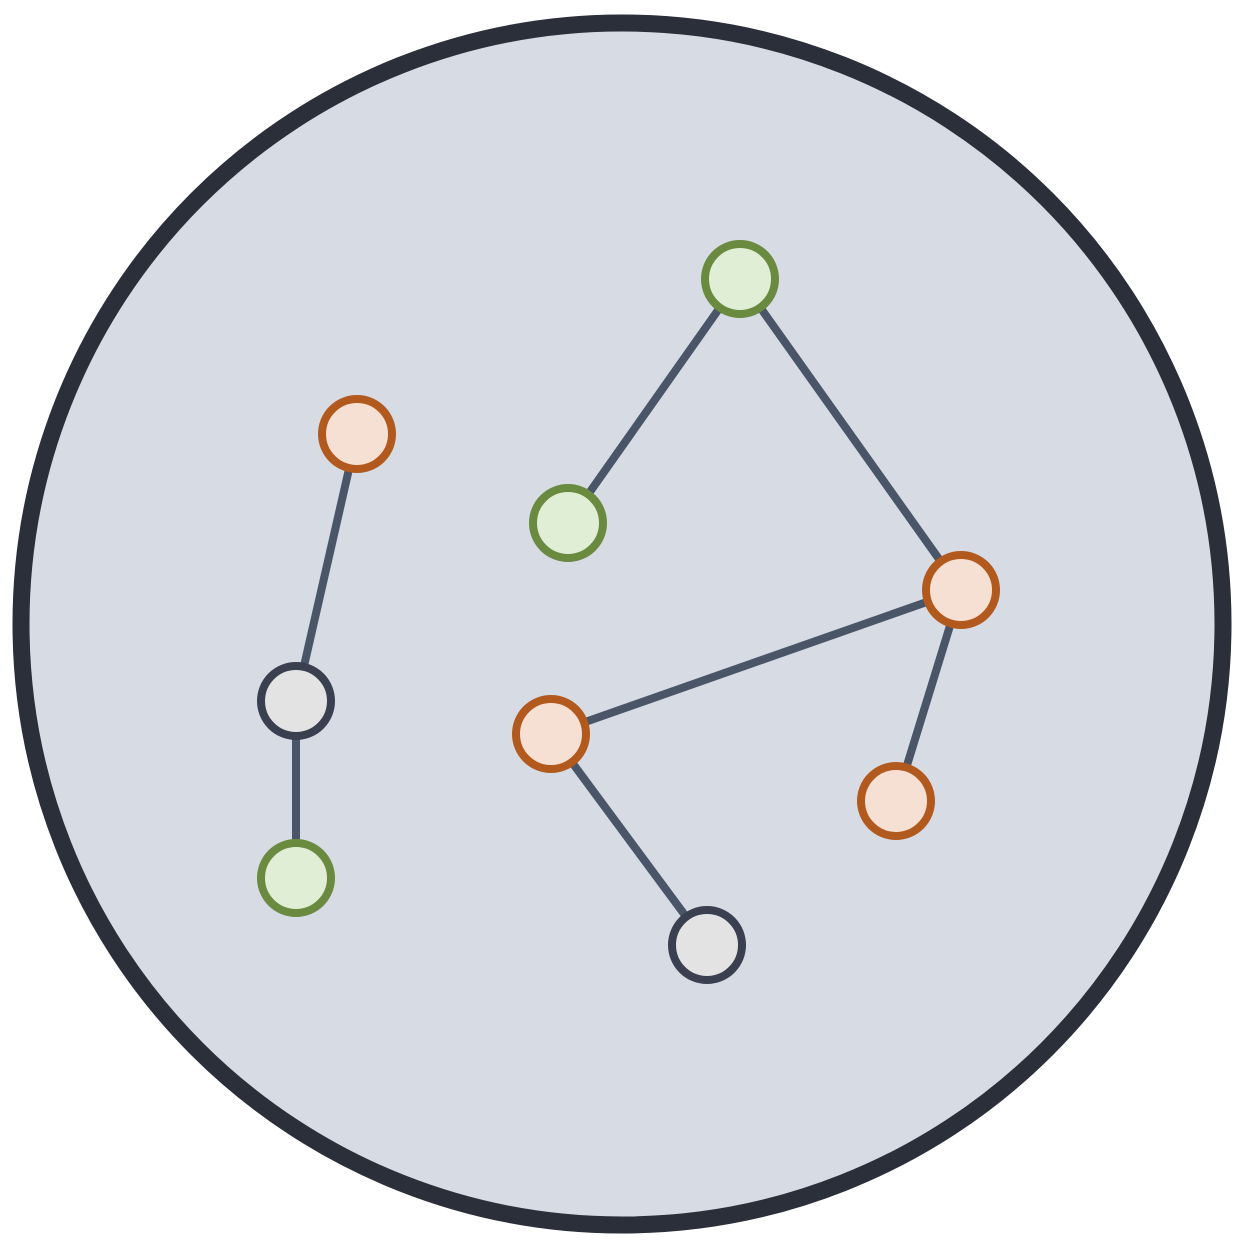  What do you see at coordinates (296, 701) in the screenshot?
I see `node-gray-n2` at bounding box center [296, 701].